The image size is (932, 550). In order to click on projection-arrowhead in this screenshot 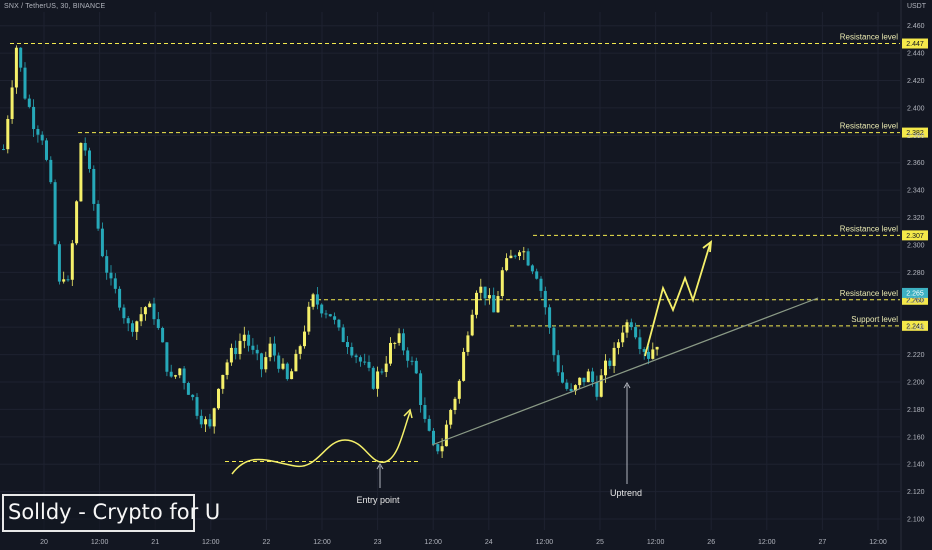, I will do `click(707, 246)`.